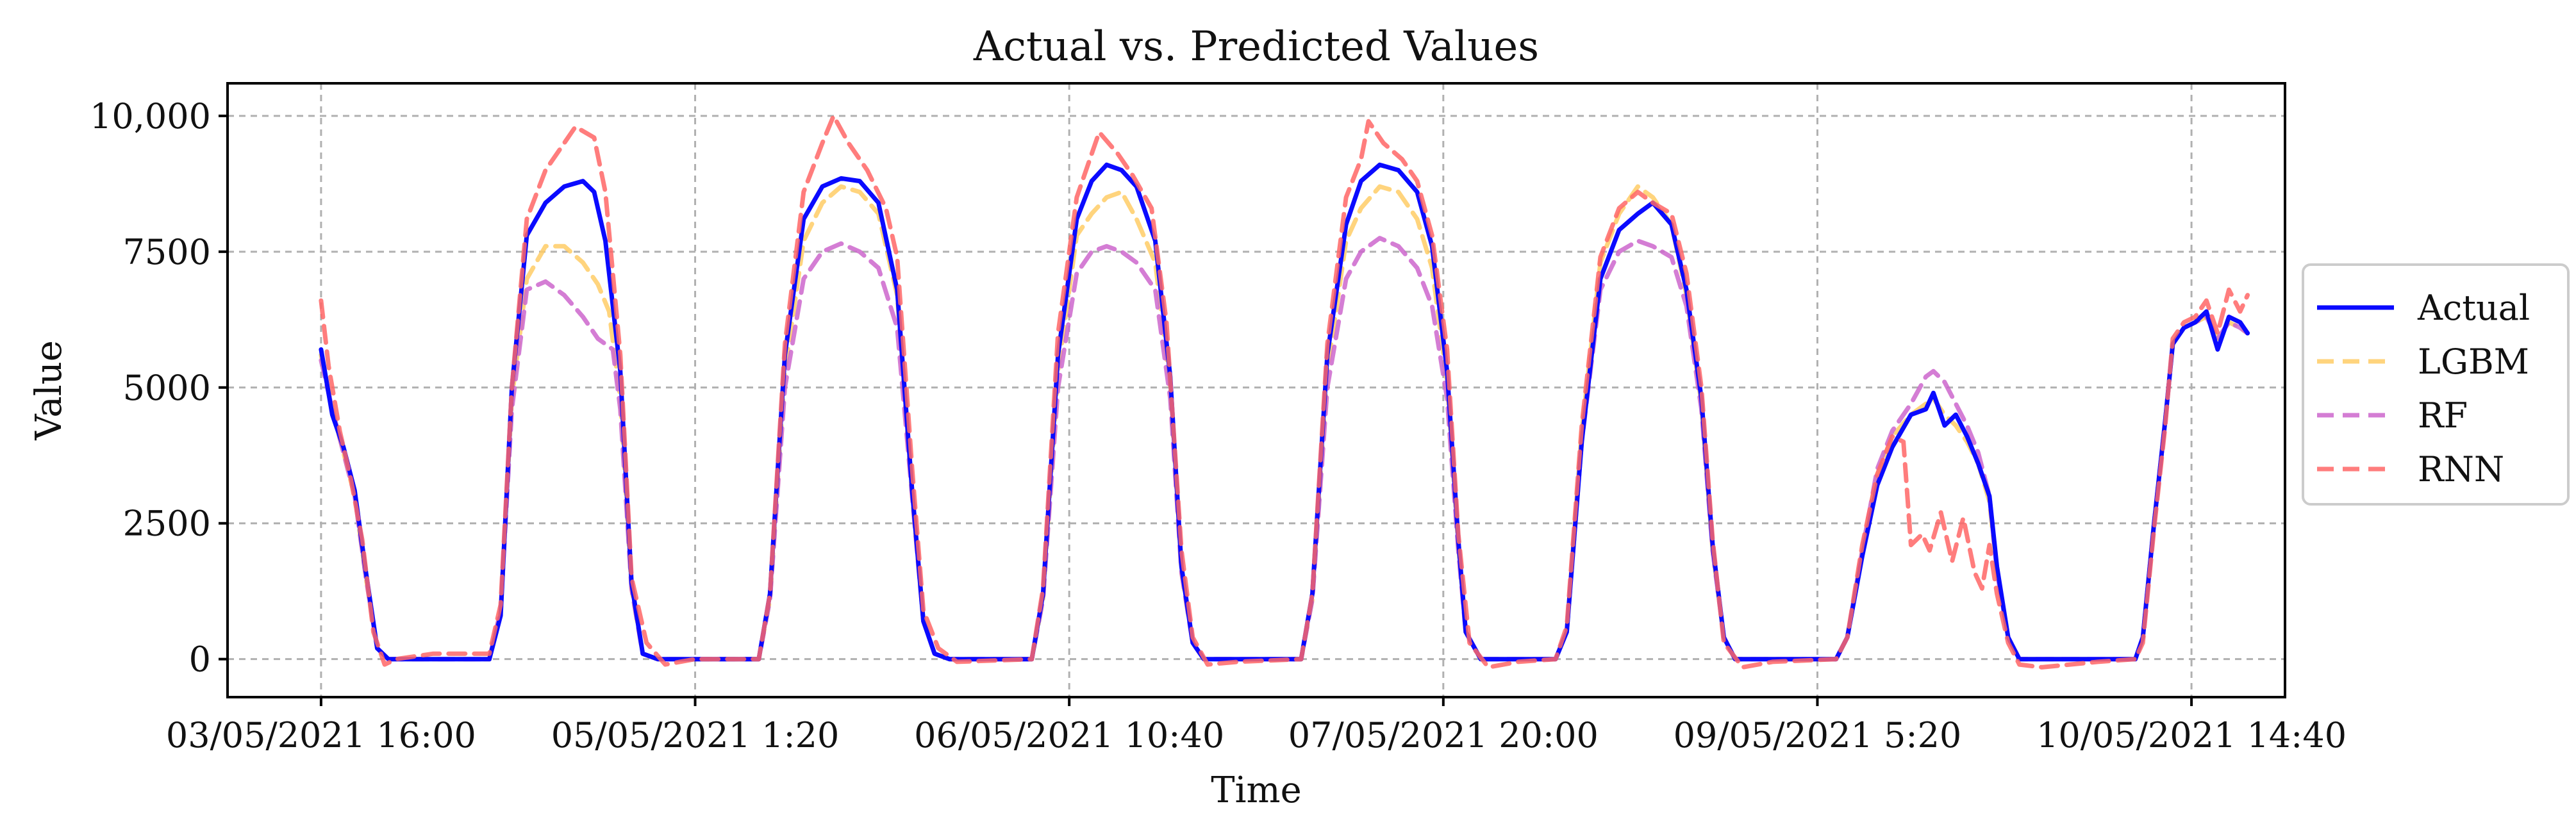 The height and width of the screenshot is (824, 2576). What do you see at coordinates (200, 660) in the screenshot?
I see `y-tick-label: 0` at bounding box center [200, 660].